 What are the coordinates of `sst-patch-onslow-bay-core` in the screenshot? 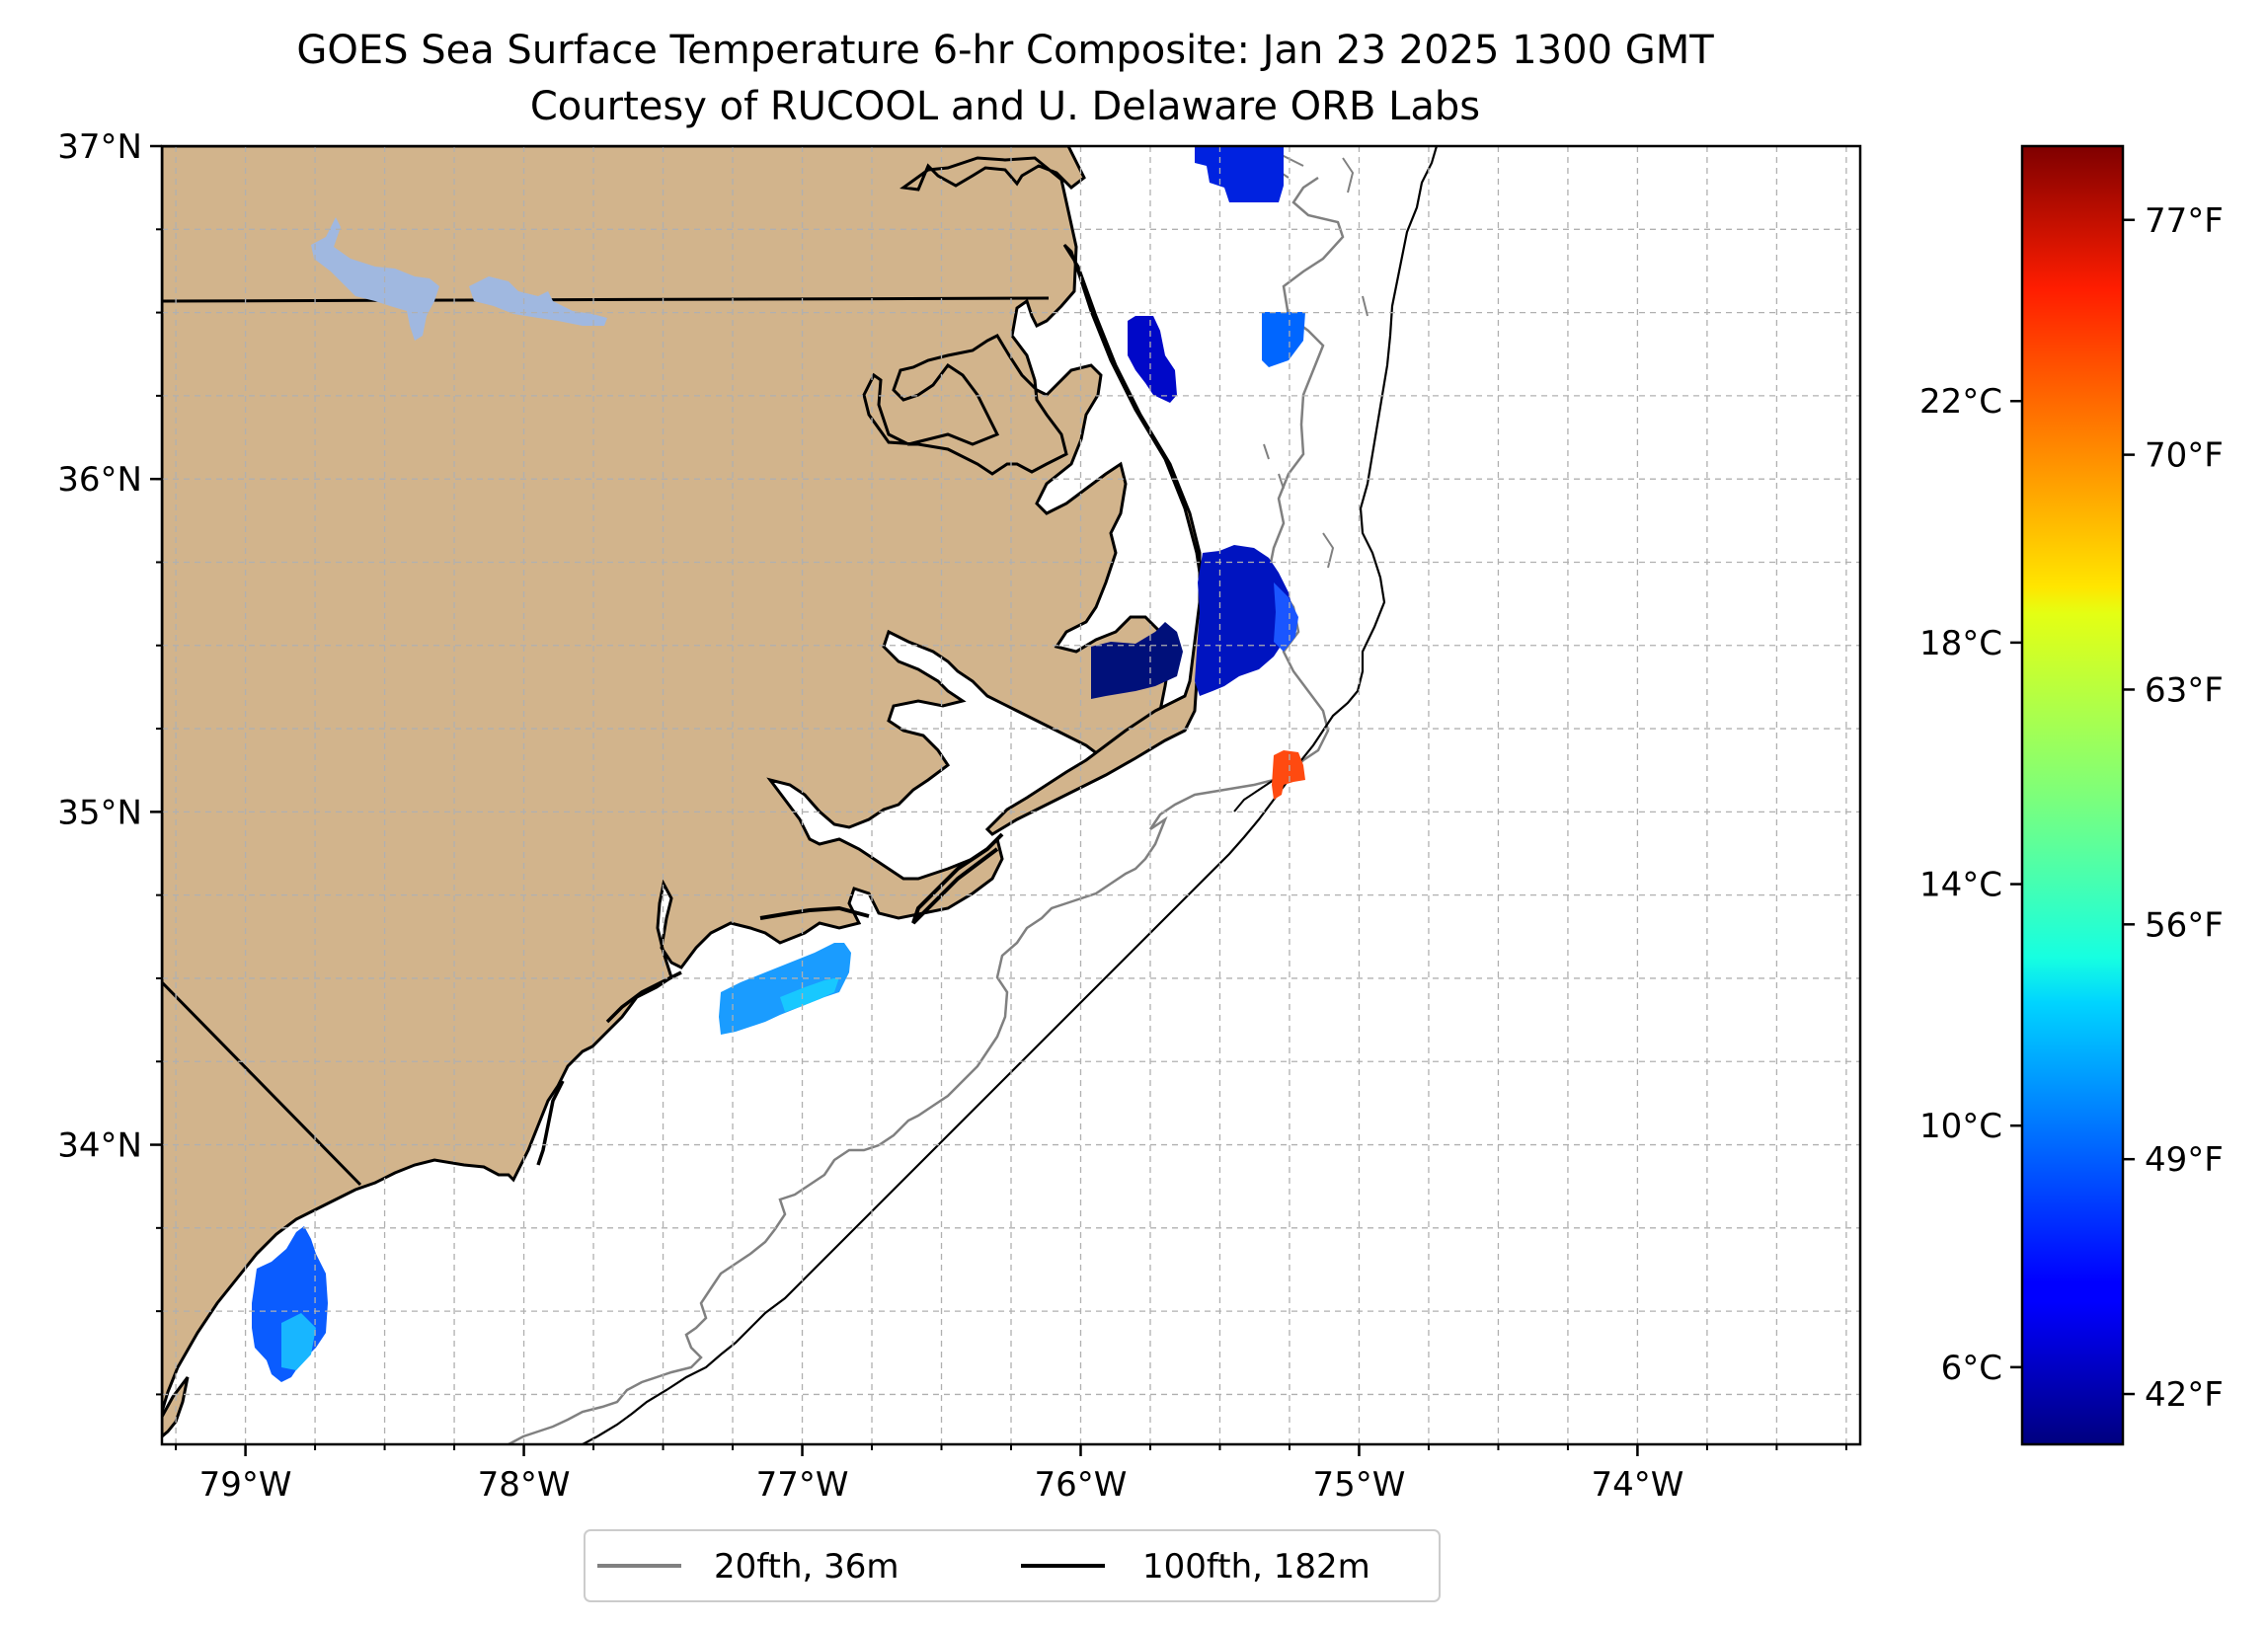 It's located at (809, 994).